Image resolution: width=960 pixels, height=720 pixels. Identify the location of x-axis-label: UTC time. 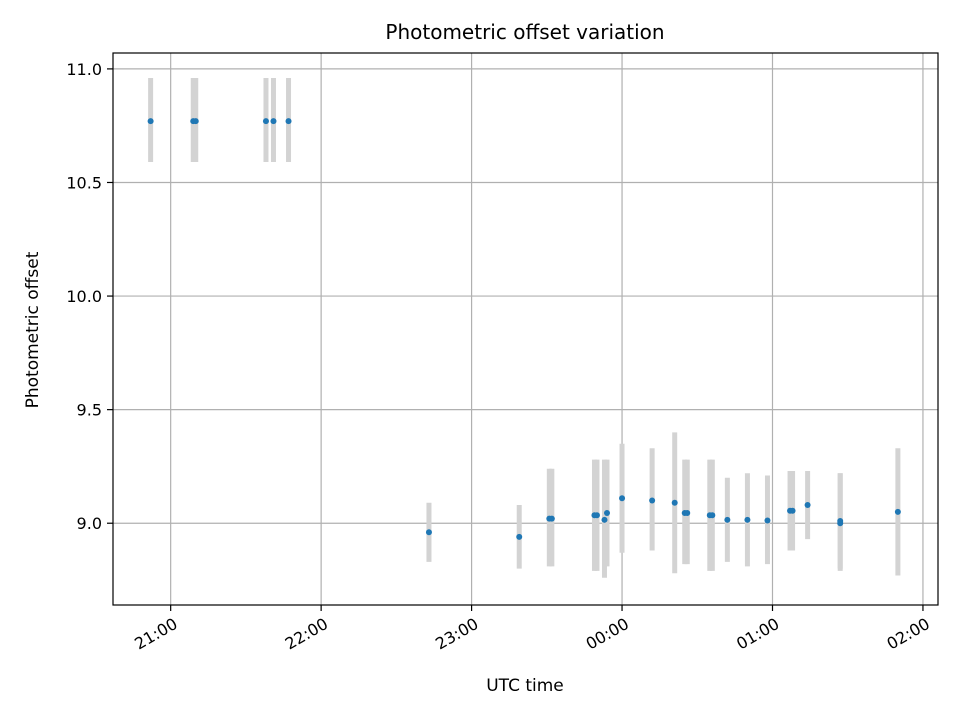
(525, 686).